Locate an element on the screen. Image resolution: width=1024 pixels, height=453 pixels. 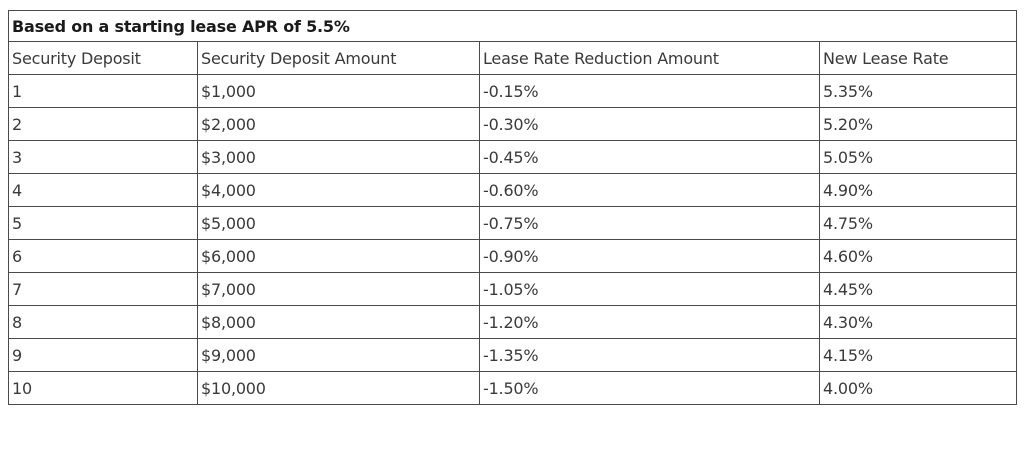
cell-new-lease-rate: 5.20% is located at coordinates (918, 124).